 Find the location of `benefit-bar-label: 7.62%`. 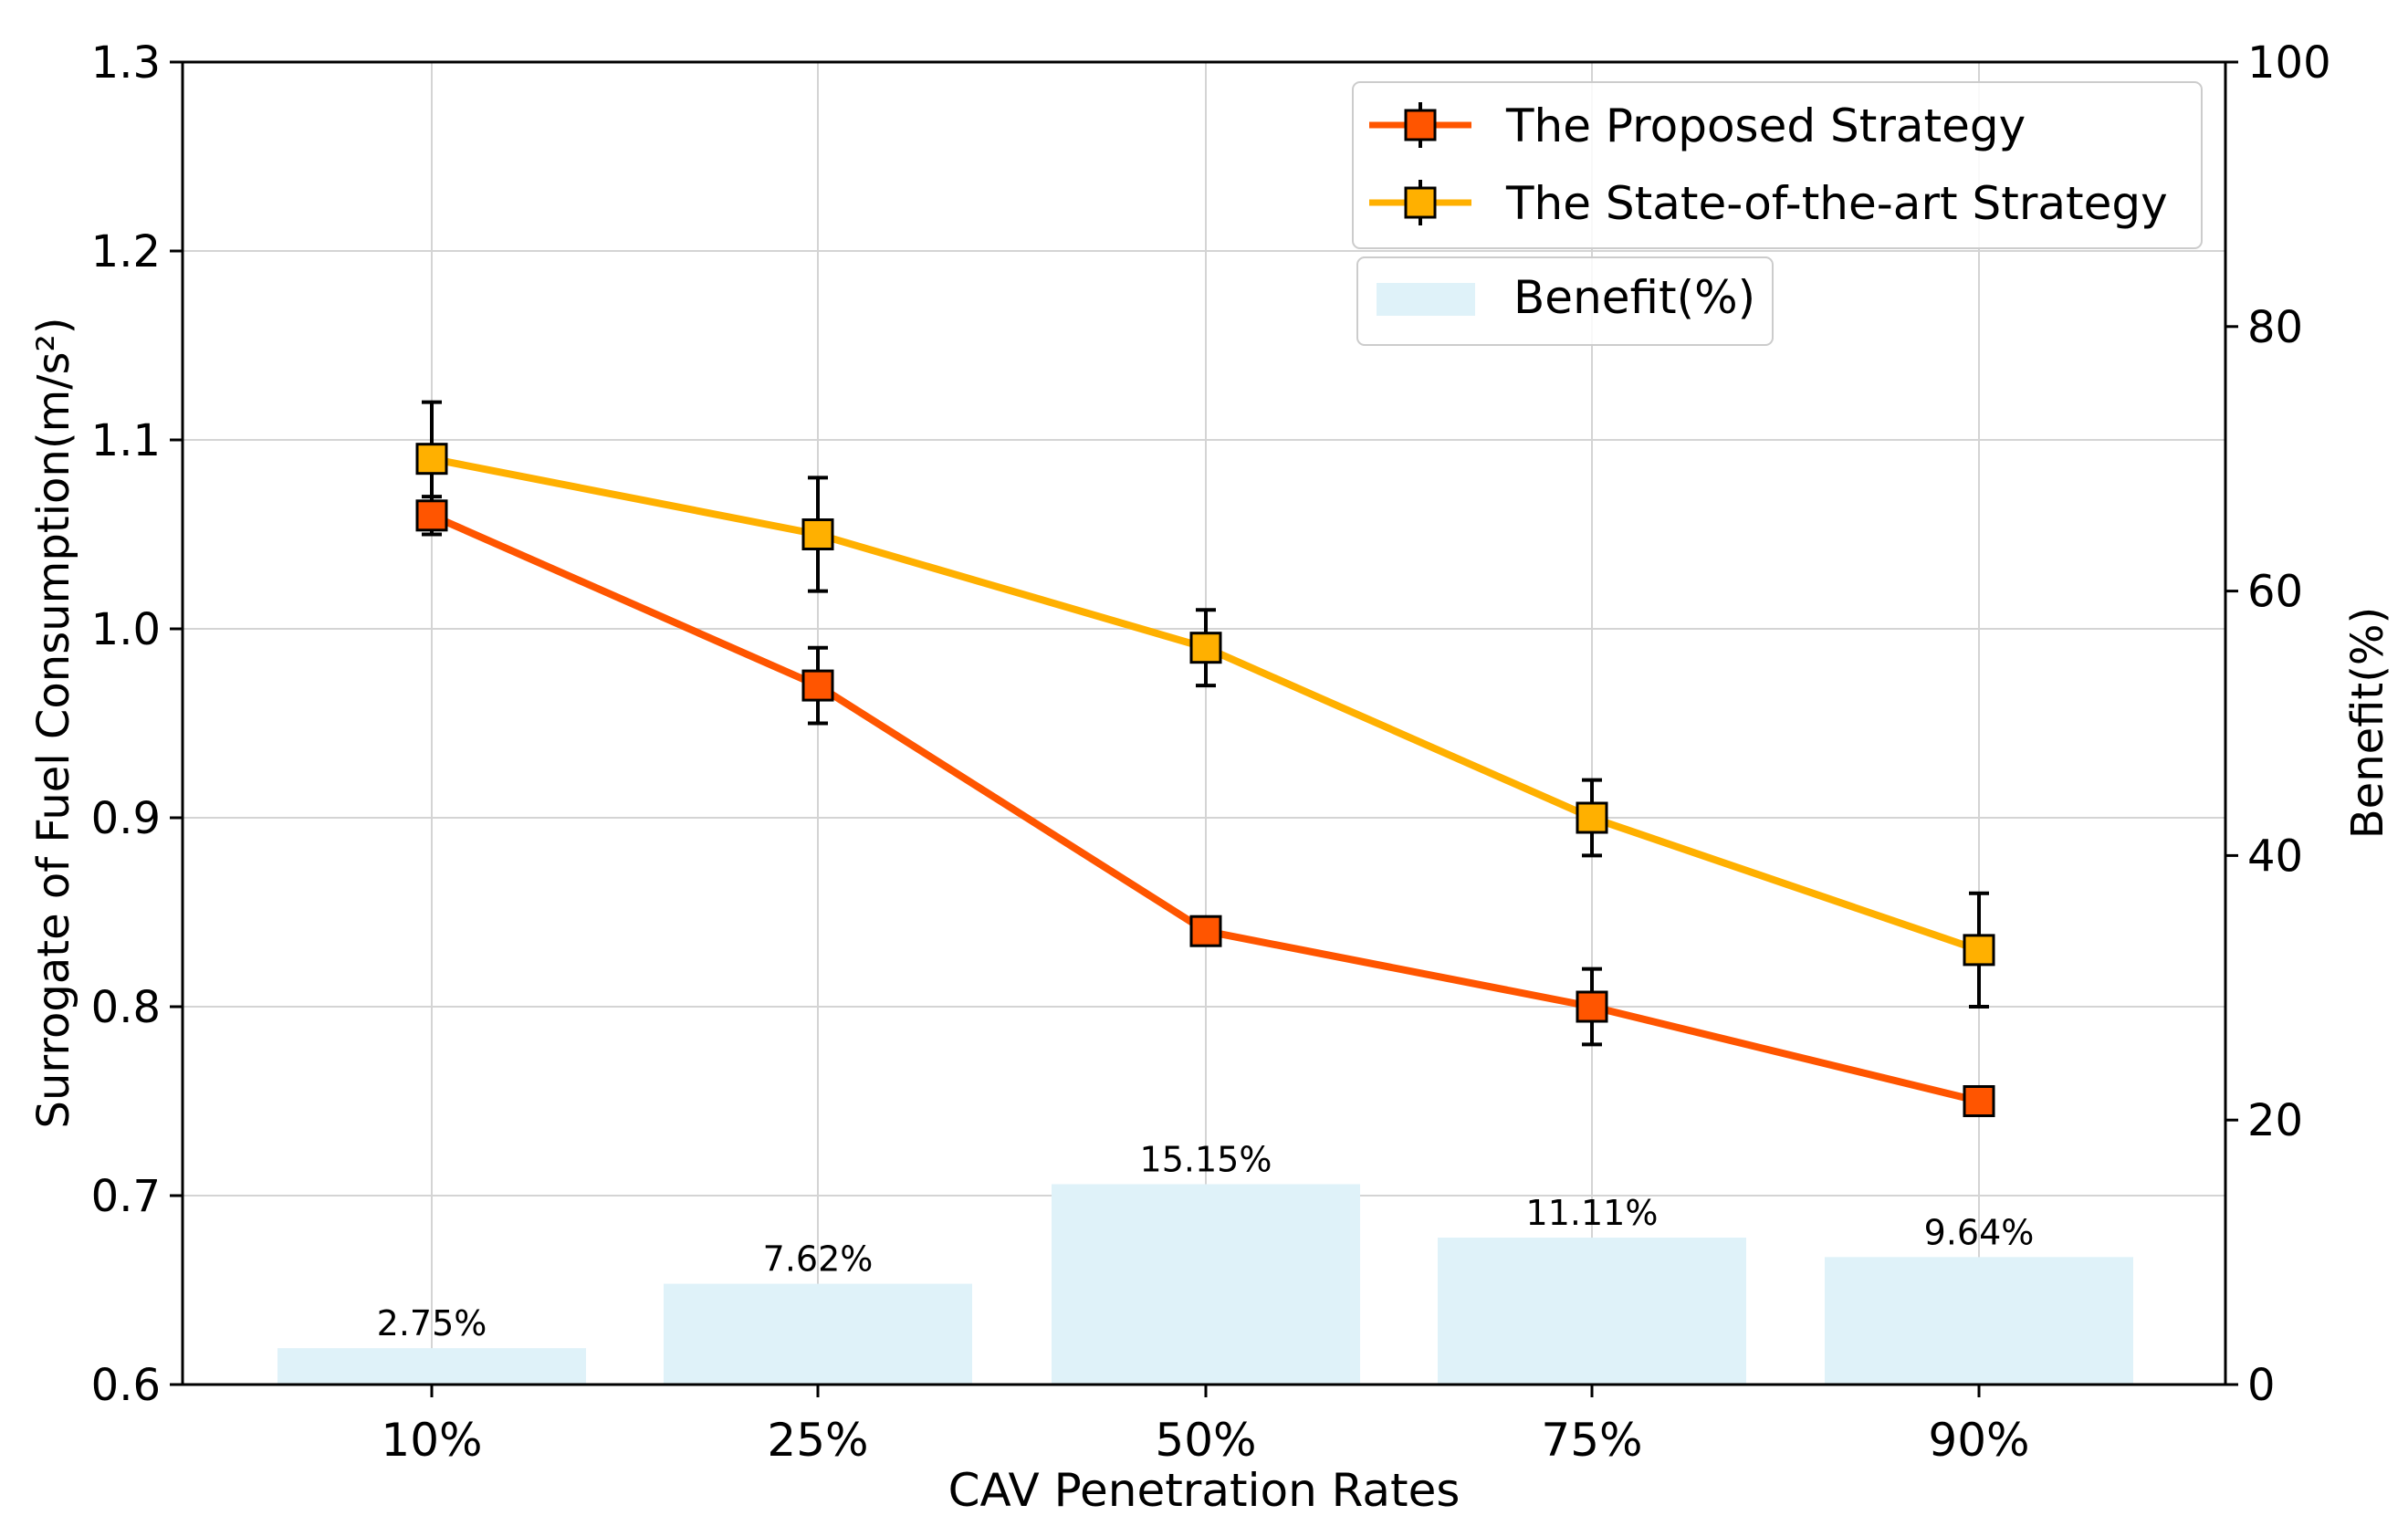

benefit-bar-label: 7.62% is located at coordinates (819, 1259).